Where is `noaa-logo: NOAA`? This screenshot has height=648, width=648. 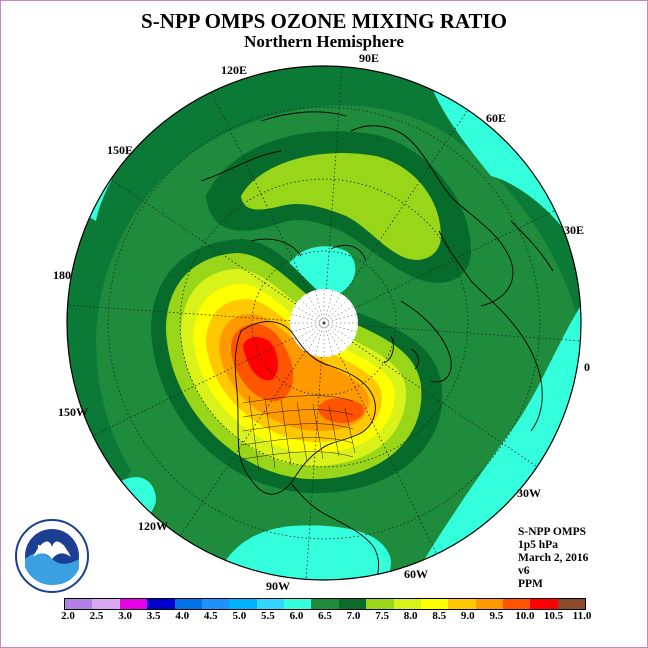 noaa-logo: NOAA is located at coordinates (52, 556).